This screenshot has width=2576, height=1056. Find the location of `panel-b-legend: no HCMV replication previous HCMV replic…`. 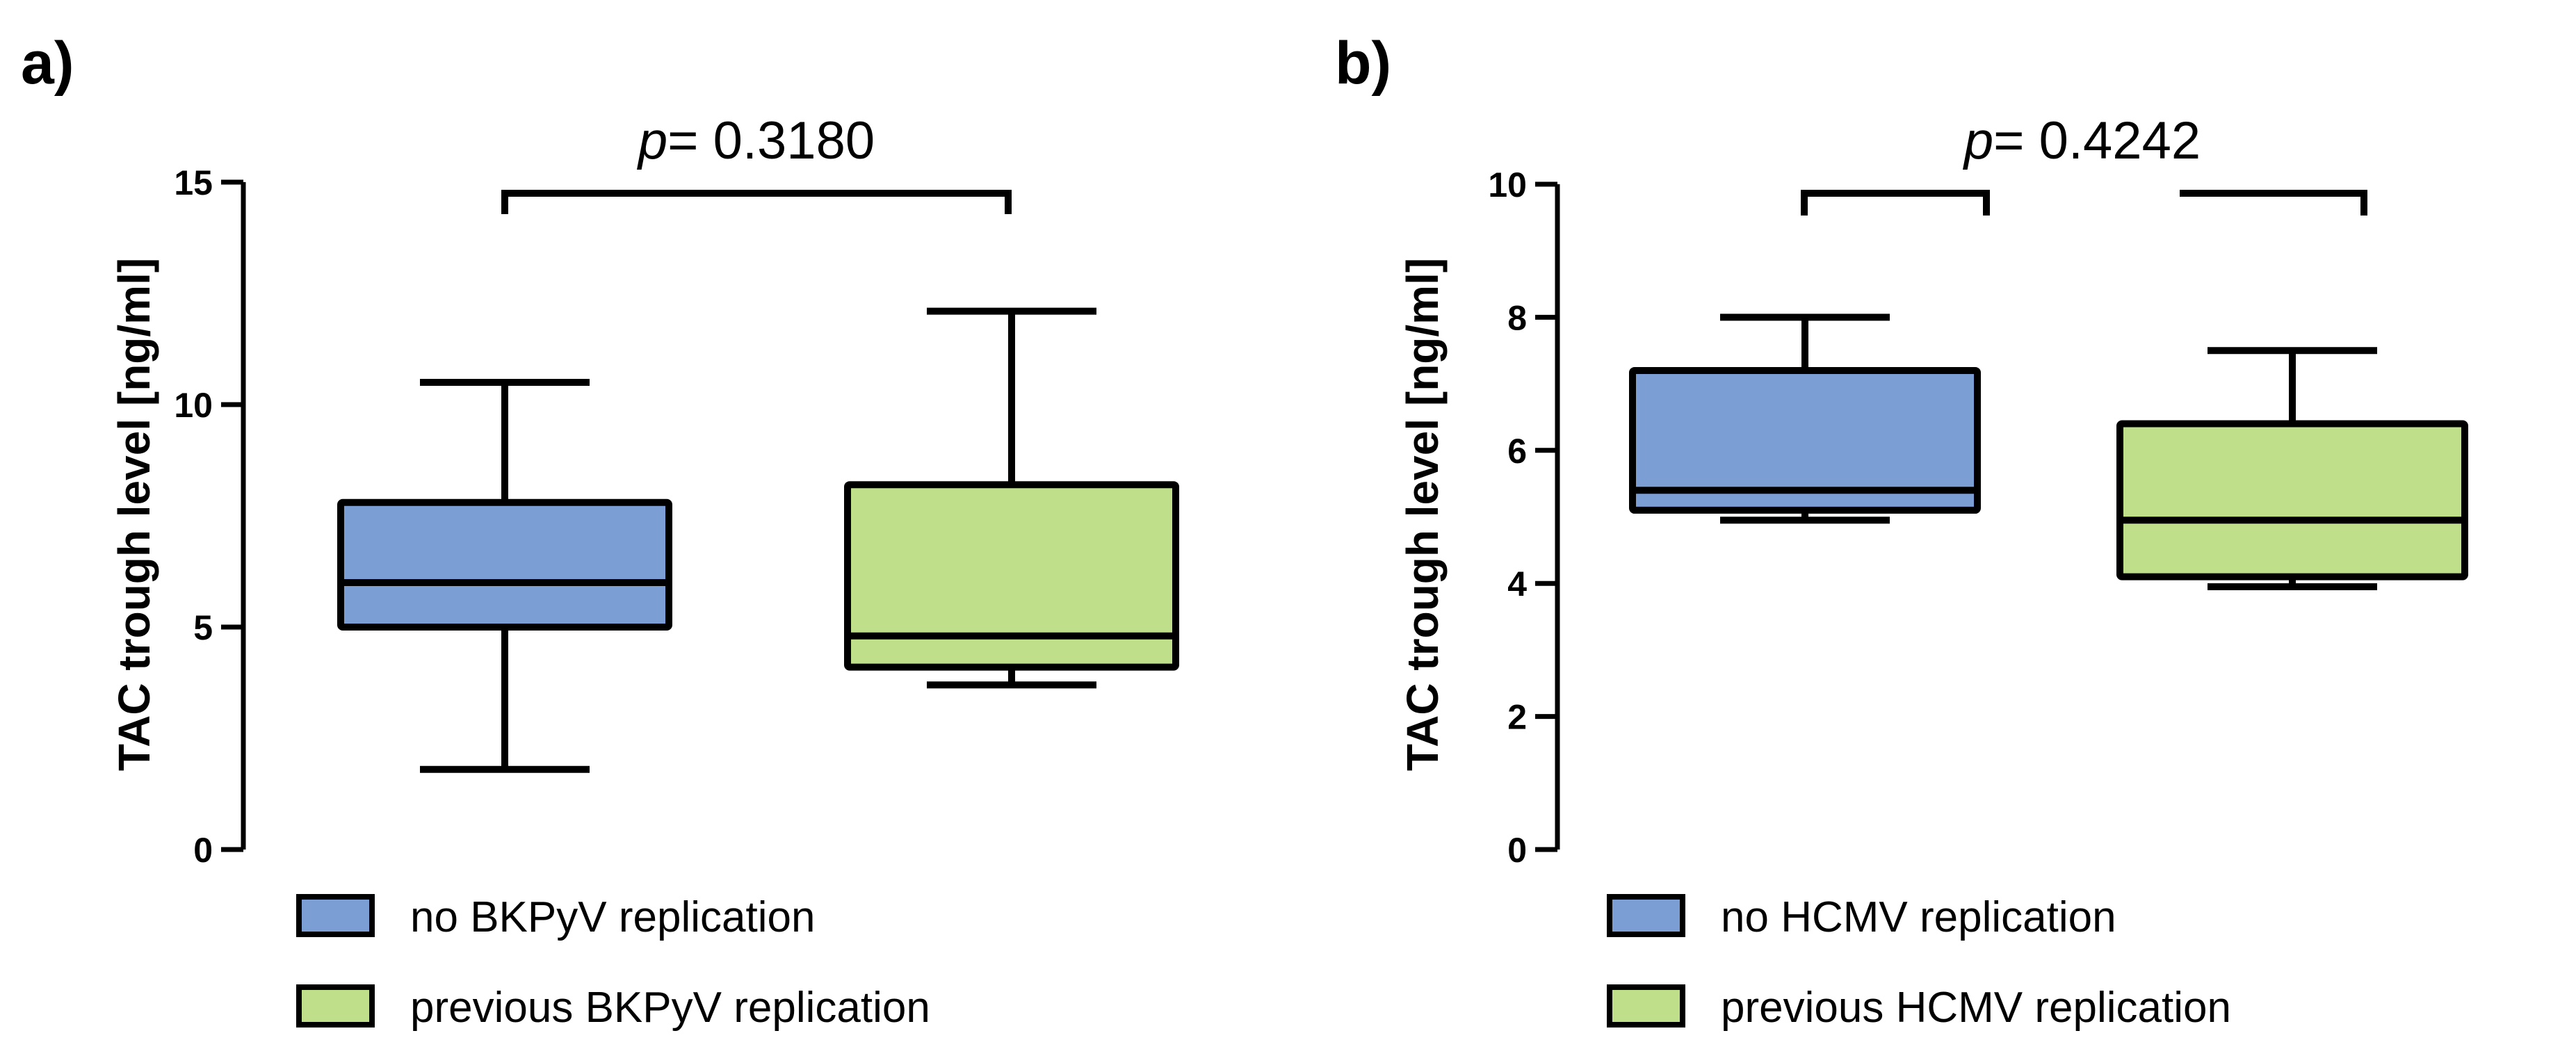

panel-b-legend: no HCMV replication previous HCMV replic… is located at coordinates (1919, 962).